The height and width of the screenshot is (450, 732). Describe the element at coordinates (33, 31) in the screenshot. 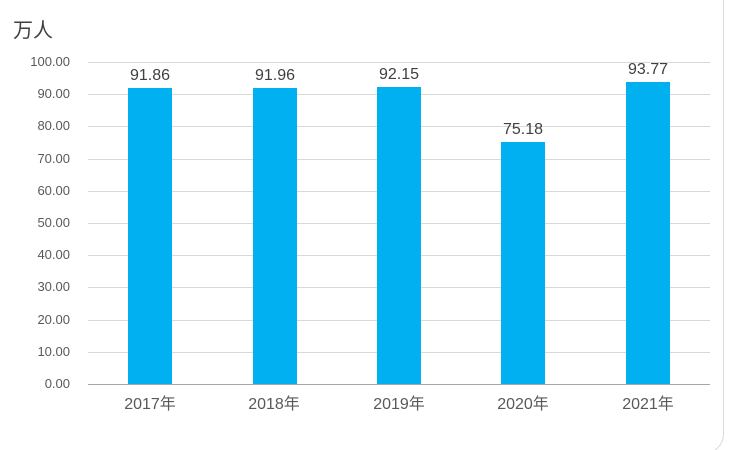

I see `y-axis-unit-label: 万人` at that location.